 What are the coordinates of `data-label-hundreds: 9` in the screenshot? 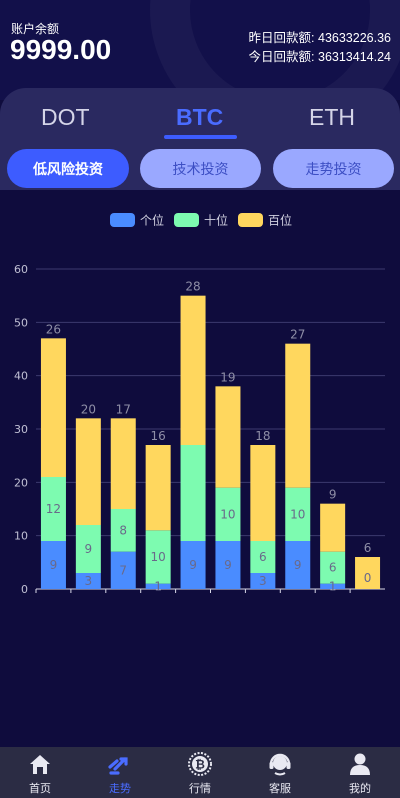 It's located at (333, 495).